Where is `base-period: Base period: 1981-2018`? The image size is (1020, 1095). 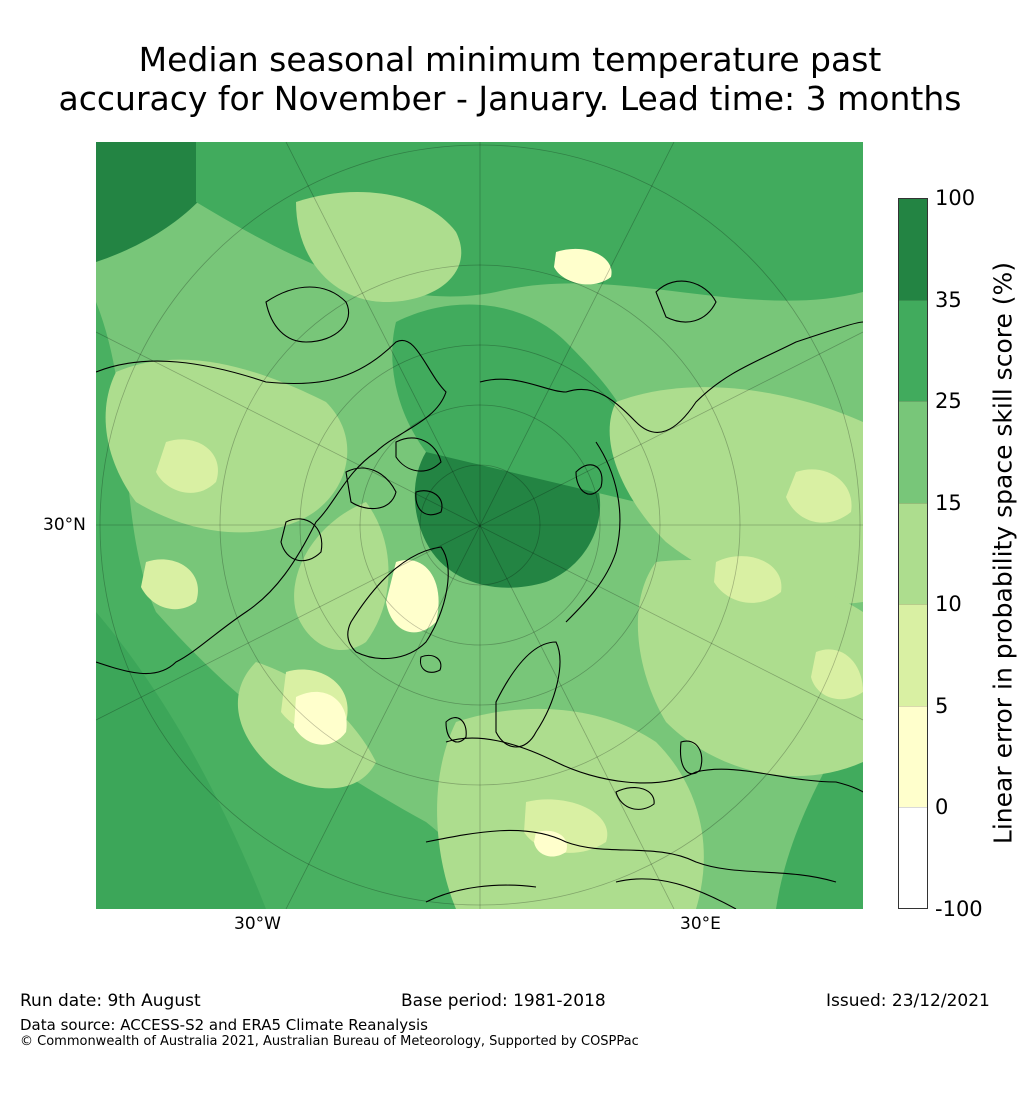 base-period: Base period: 1981-2018 is located at coordinates (503, 1001).